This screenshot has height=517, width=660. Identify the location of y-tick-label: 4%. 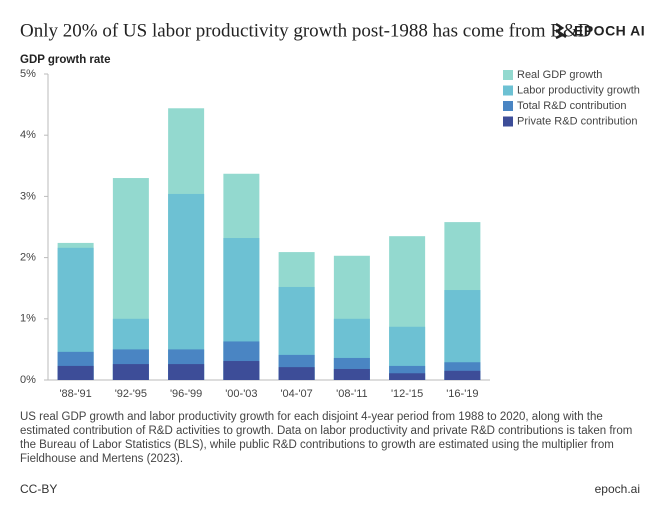
(28, 135).